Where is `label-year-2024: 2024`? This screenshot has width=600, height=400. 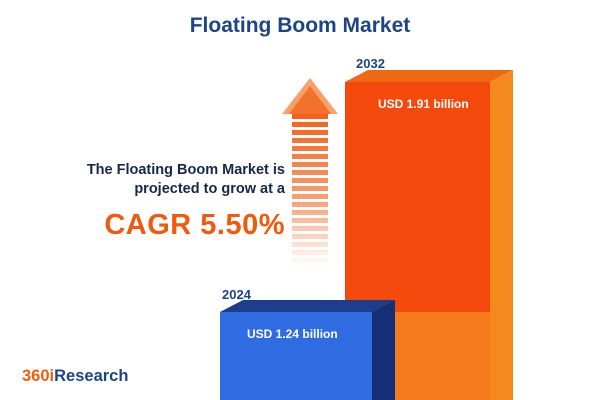
label-year-2024: 2024 is located at coordinates (236, 294).